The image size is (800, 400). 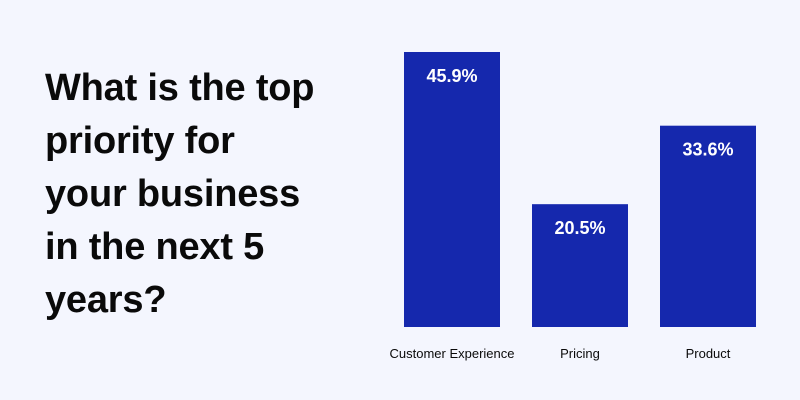 What do you see at coordinates (707, 150) in the screenshot?
I see `bar-value-label: 33.6%` at bounding box center [707, 150].